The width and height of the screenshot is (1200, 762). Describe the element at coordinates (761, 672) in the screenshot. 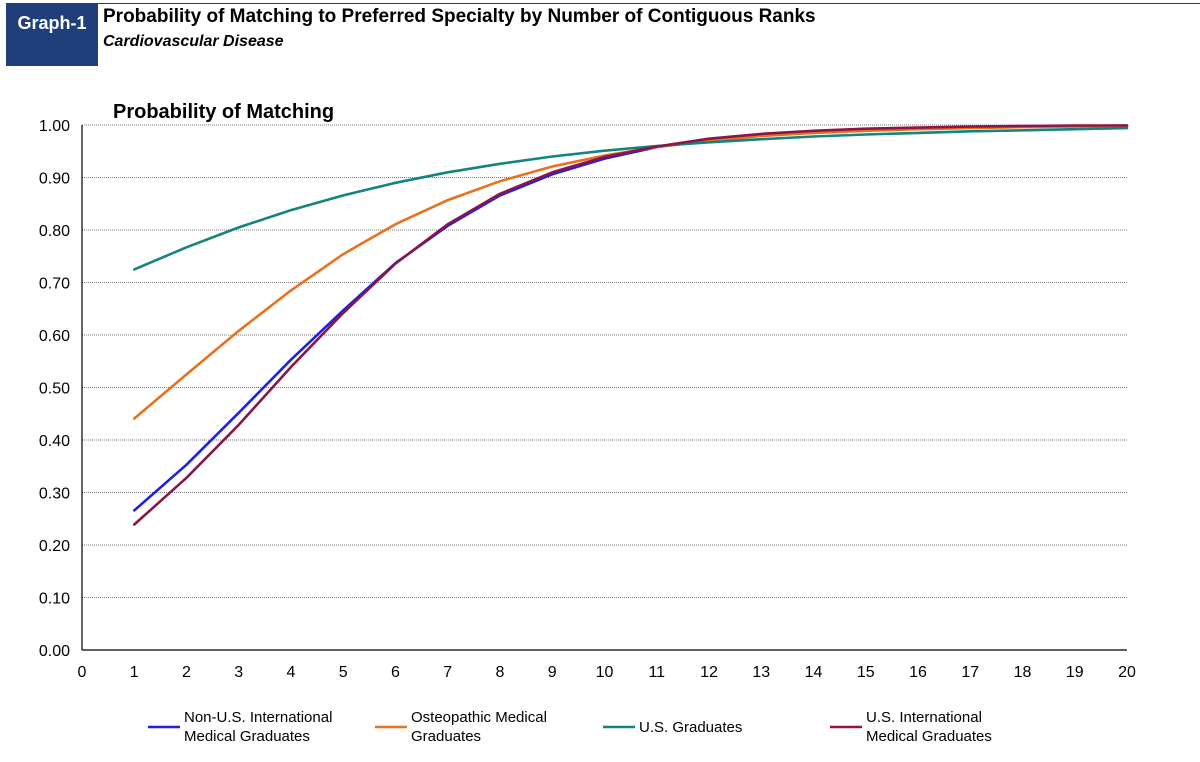

I see `x-tick-label: 13` at that location.